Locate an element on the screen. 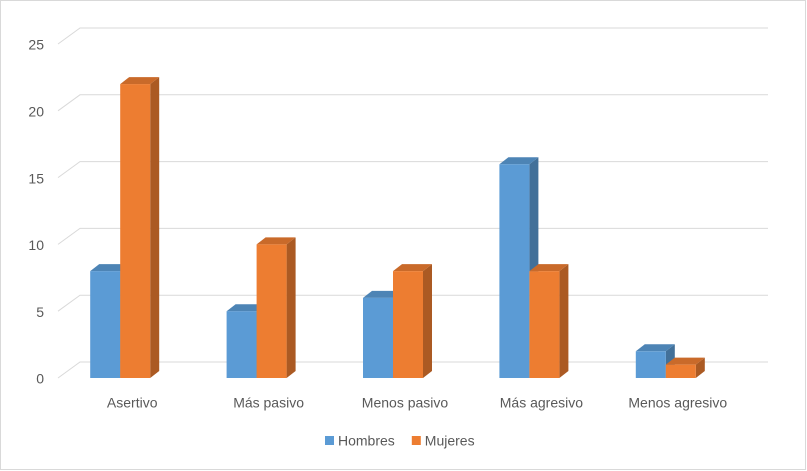 Image resolution: width=807 pixels, height=471 pixels. y-tick-label: 15 is located at coordinates (36, 178).